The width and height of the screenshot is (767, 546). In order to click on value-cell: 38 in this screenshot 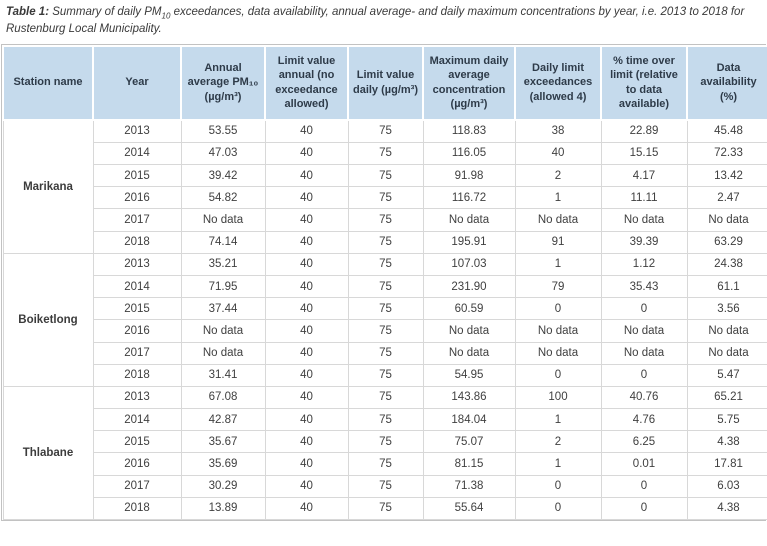, I will do `click(558, 131)`.